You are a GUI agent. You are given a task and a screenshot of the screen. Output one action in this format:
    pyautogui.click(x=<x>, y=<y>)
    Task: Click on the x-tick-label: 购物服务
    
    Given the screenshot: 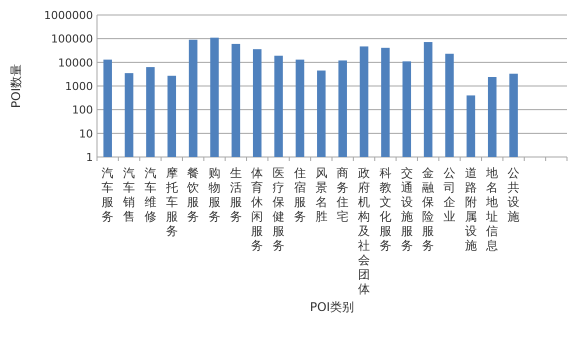 What is the action you would take?
    pyautogui.click(x=214, y=195)
    